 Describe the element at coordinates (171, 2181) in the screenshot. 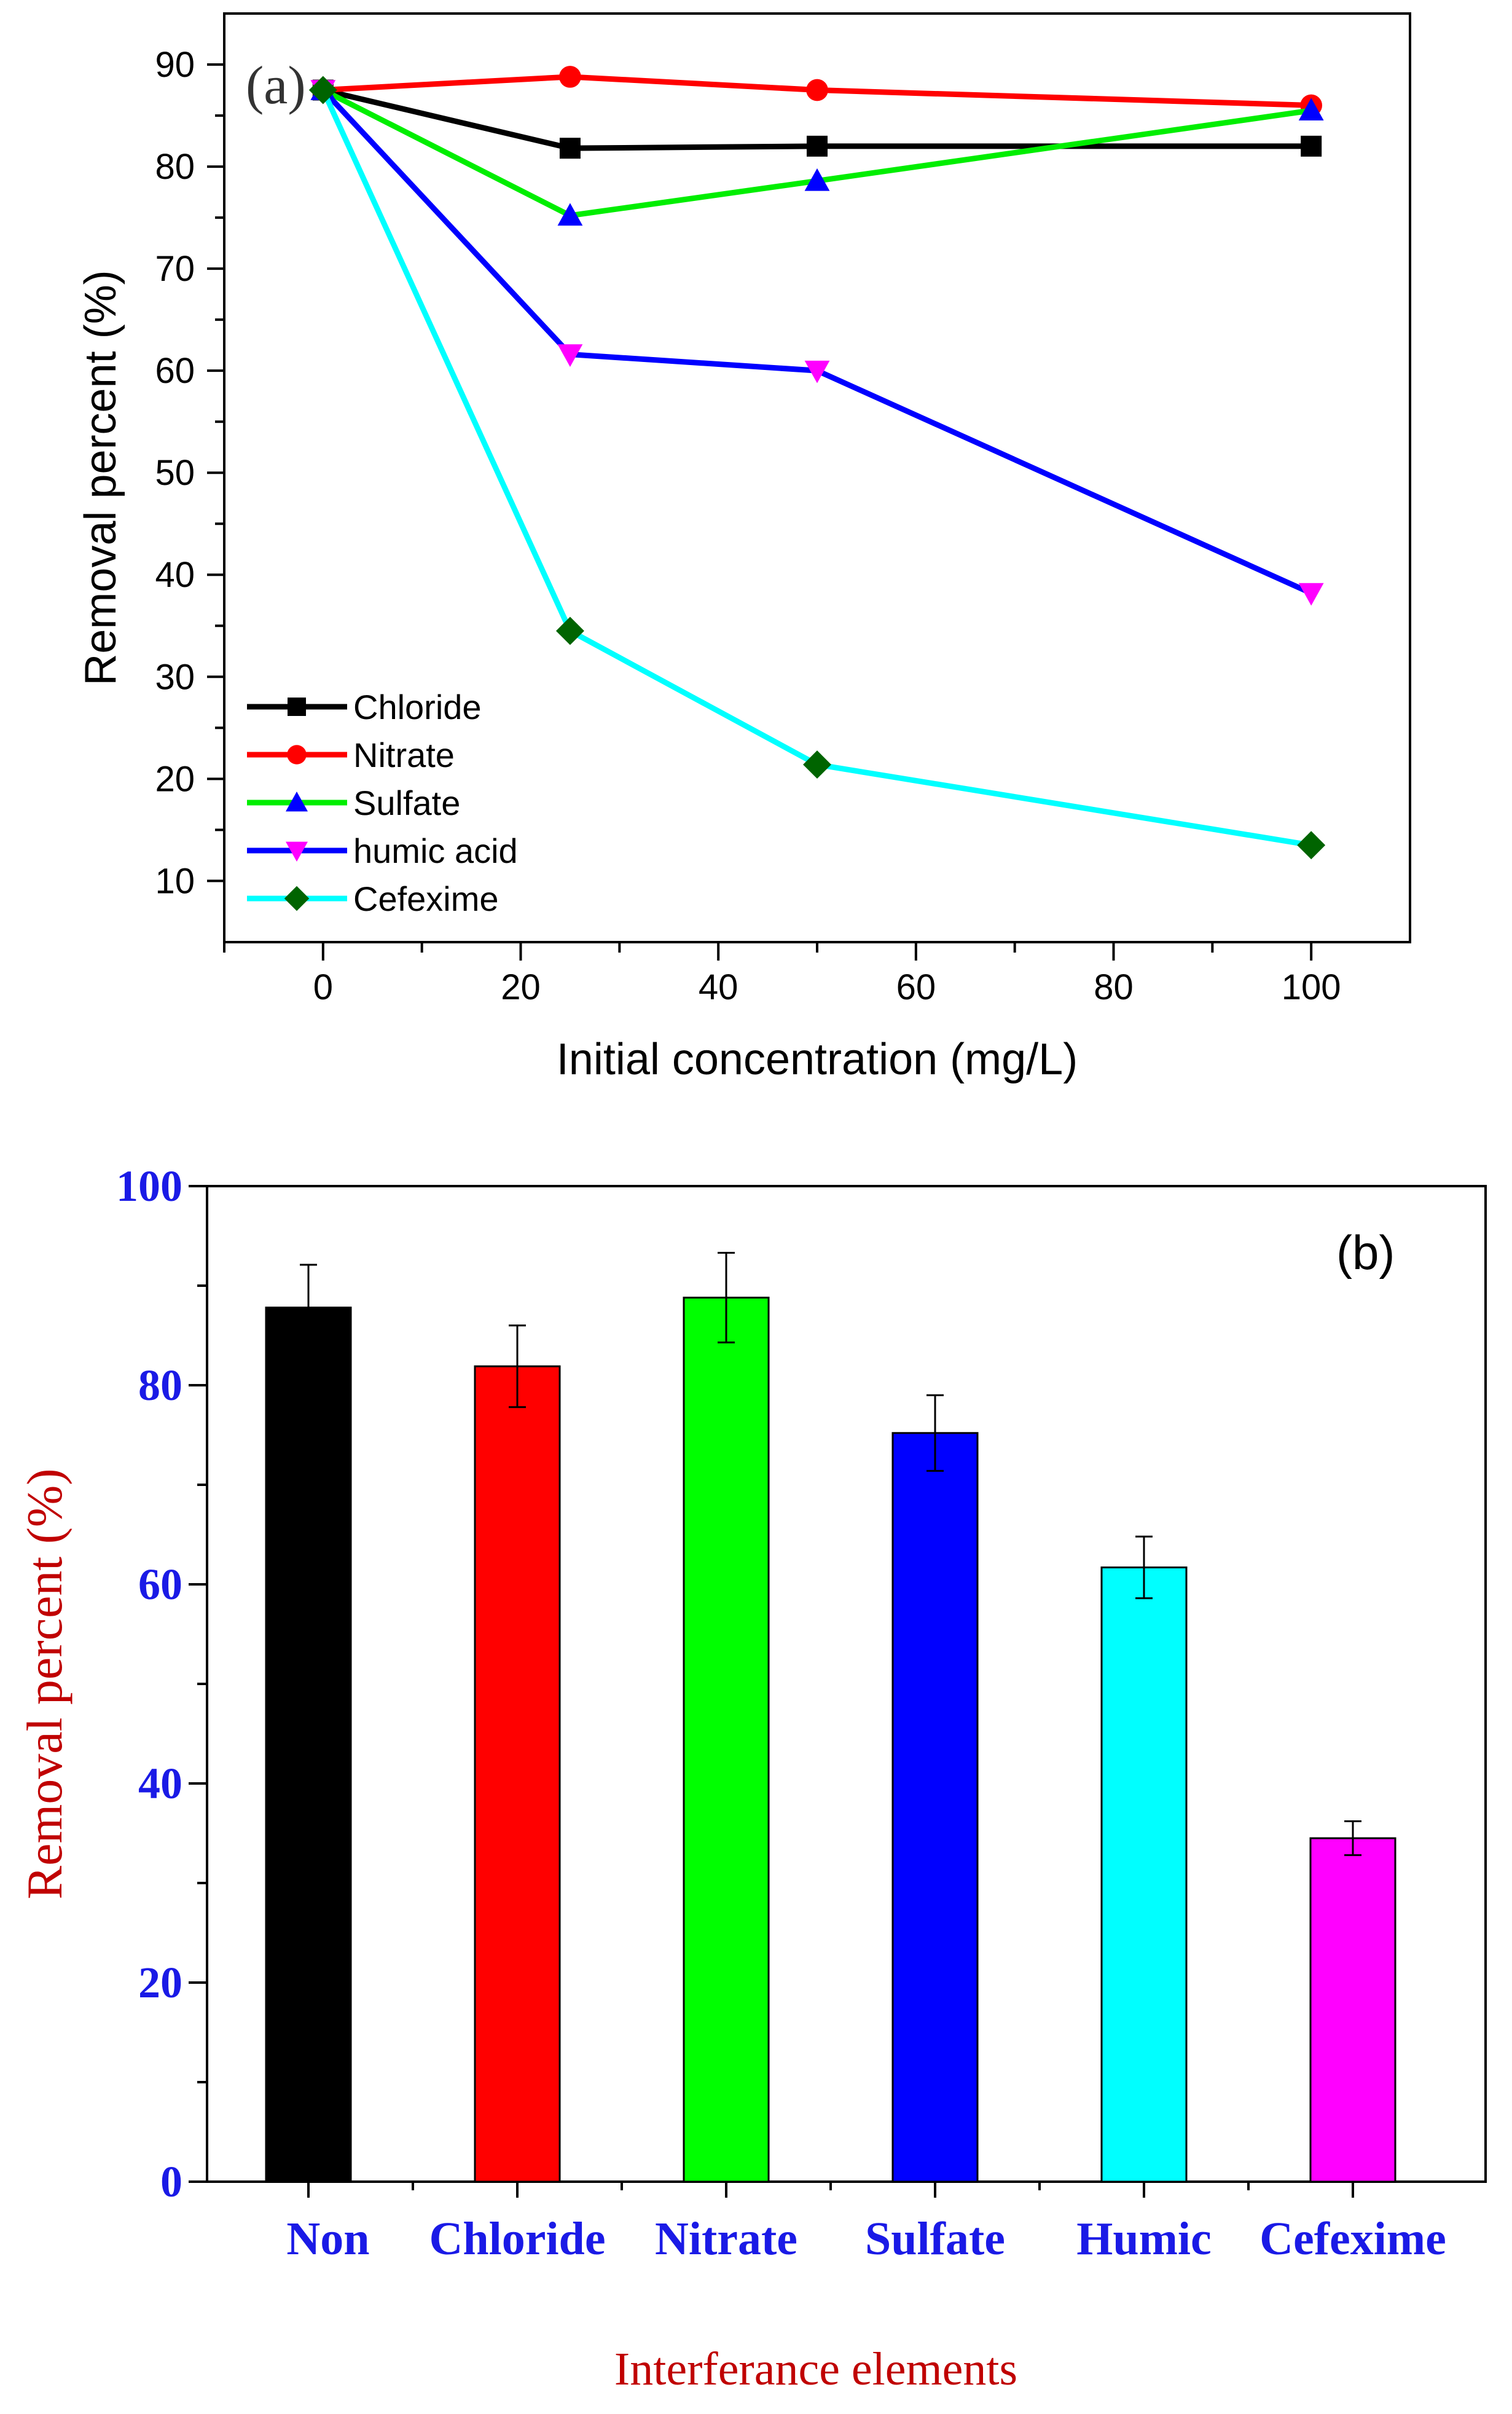

I see `y-tick-label-b: 0` at that location.